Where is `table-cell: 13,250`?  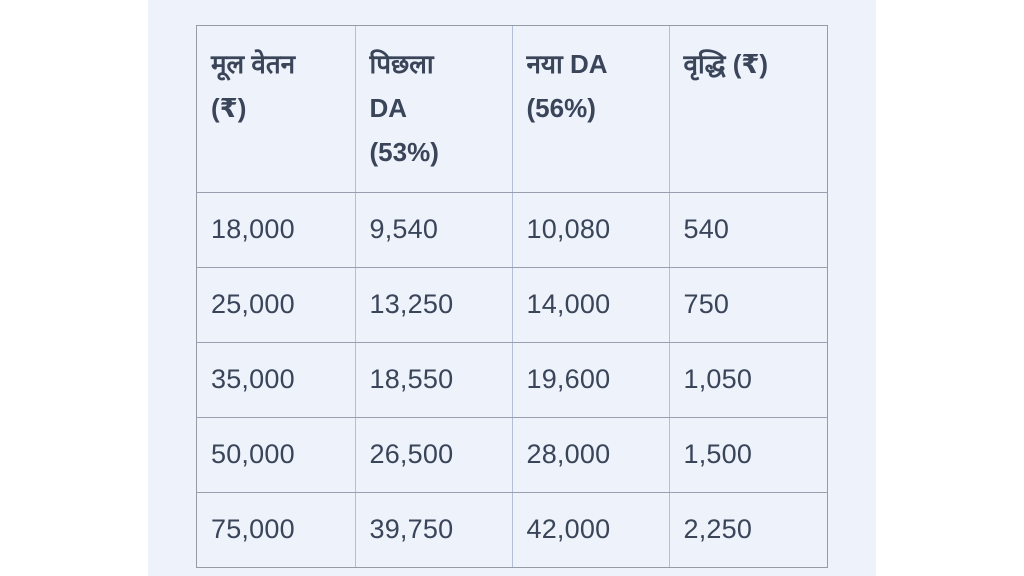 table-cell: 13,250 is located at coordinates (433, 304).